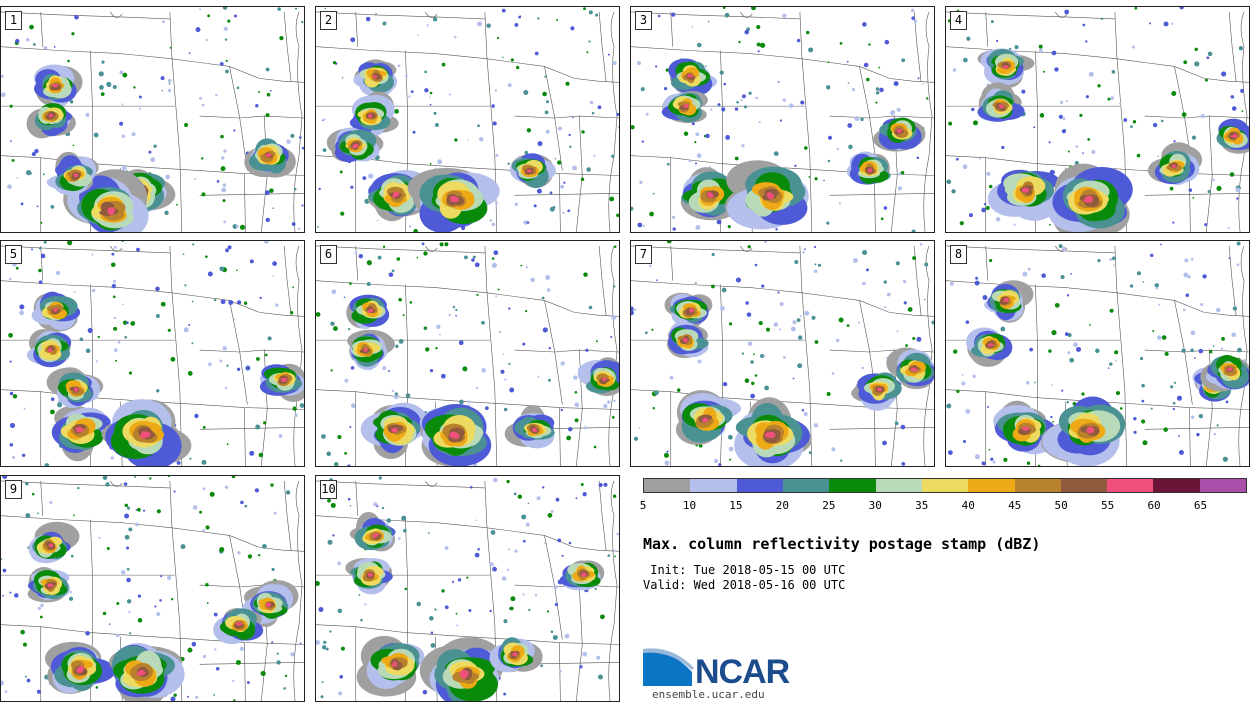 The height and width of the screenshot is (703, 1260). Describe the element at coordinates (782, 119) in the screenshot. I see `member-panel-3: 3` at that location.